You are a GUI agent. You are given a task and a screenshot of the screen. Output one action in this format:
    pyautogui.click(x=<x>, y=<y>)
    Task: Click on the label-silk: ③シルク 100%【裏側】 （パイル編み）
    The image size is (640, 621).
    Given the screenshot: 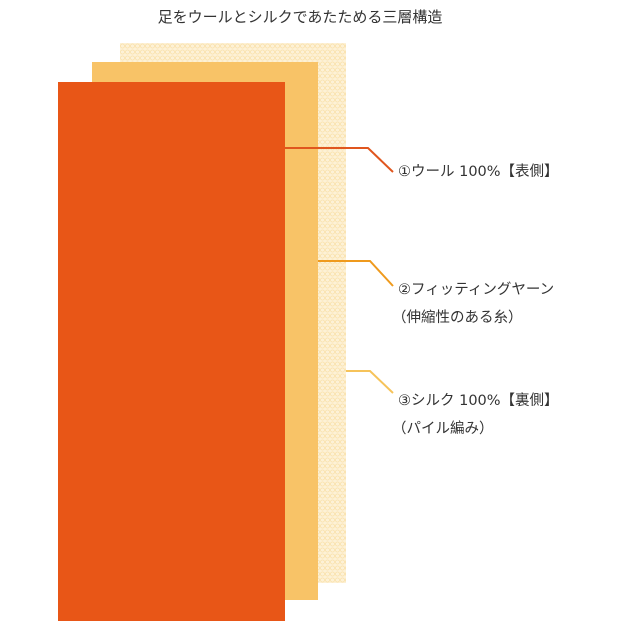 What is the action you would take?
    pyautogui.click(x=475, y=415)
    